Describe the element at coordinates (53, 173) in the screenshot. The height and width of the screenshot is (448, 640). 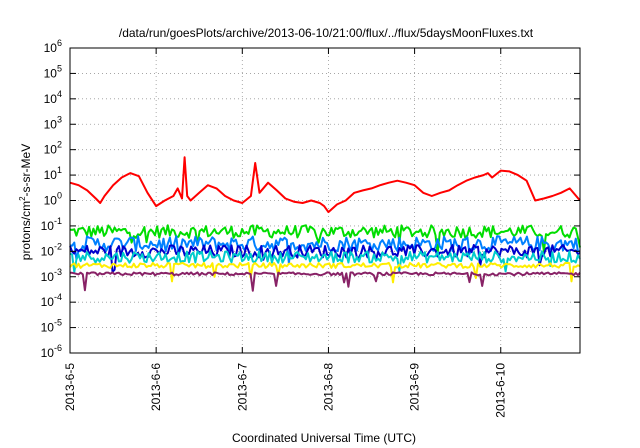
I see `y-tick-label: 10¹` at that location.